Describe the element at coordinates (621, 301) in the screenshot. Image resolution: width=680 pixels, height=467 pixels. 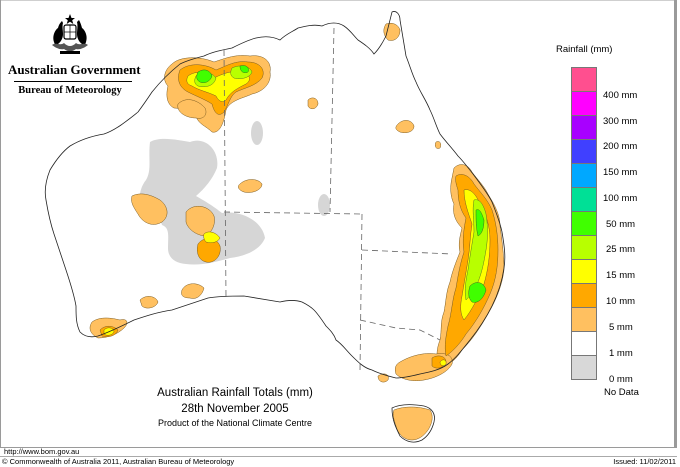
I see `legend-label: 10 mm` at that location.